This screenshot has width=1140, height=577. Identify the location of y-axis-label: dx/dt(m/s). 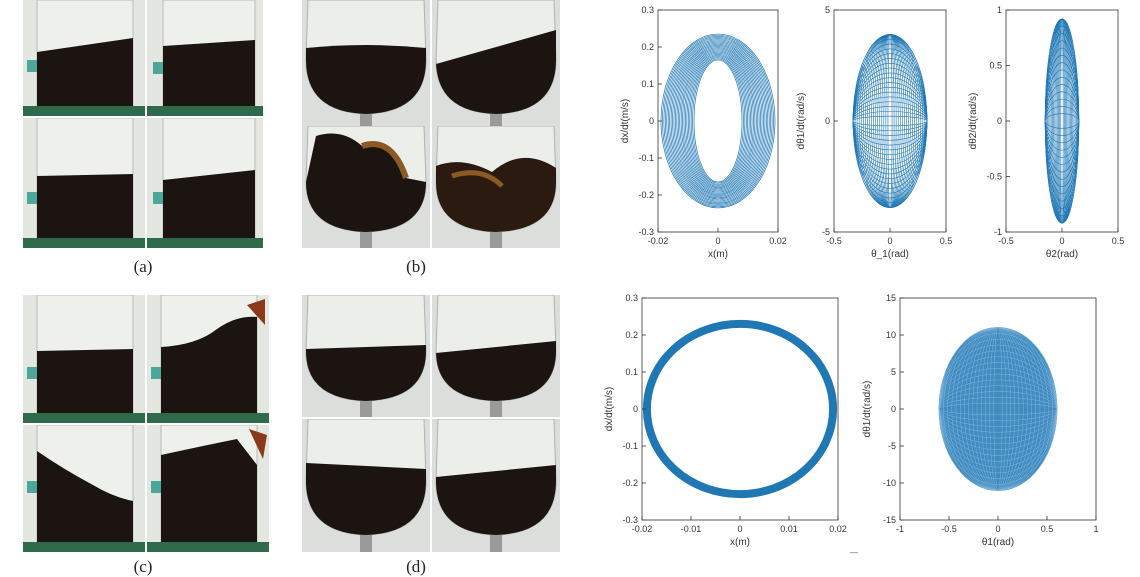
(625, 121).